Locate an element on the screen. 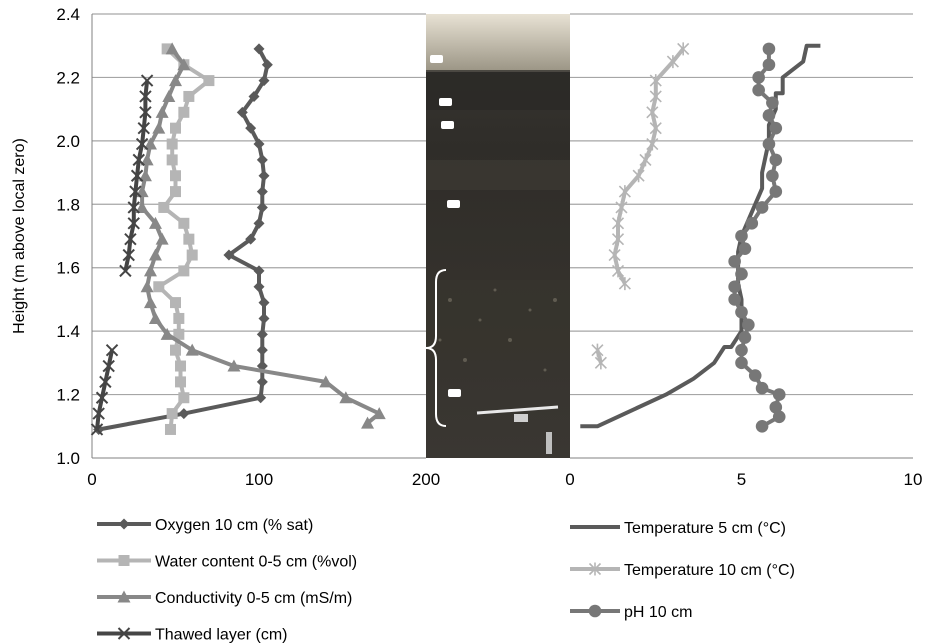 The width and height of the screenshot is (930, 644). series-ph-10-cm is located at coordinates (757, 237).